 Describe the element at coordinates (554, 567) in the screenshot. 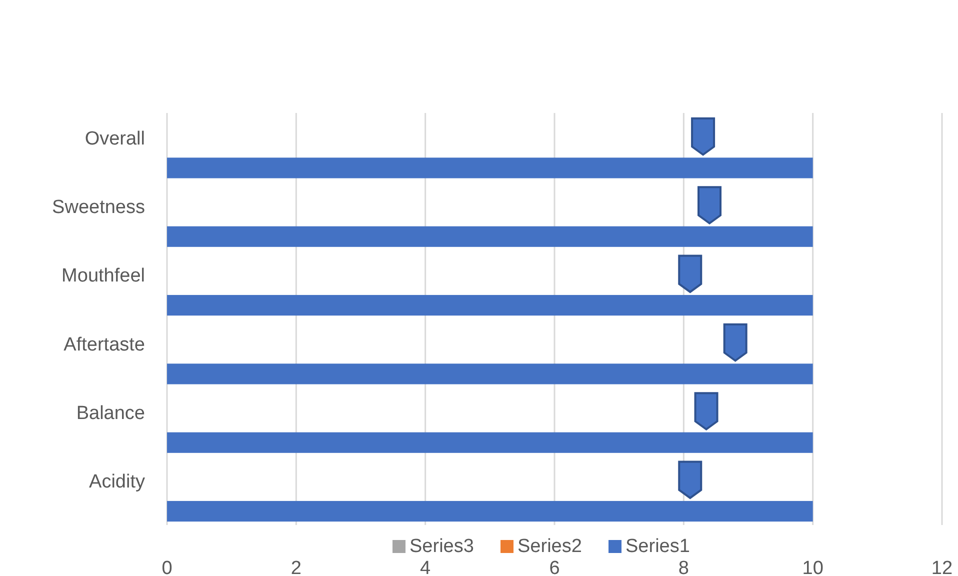

I see `x-tick-label: 6` at that location.